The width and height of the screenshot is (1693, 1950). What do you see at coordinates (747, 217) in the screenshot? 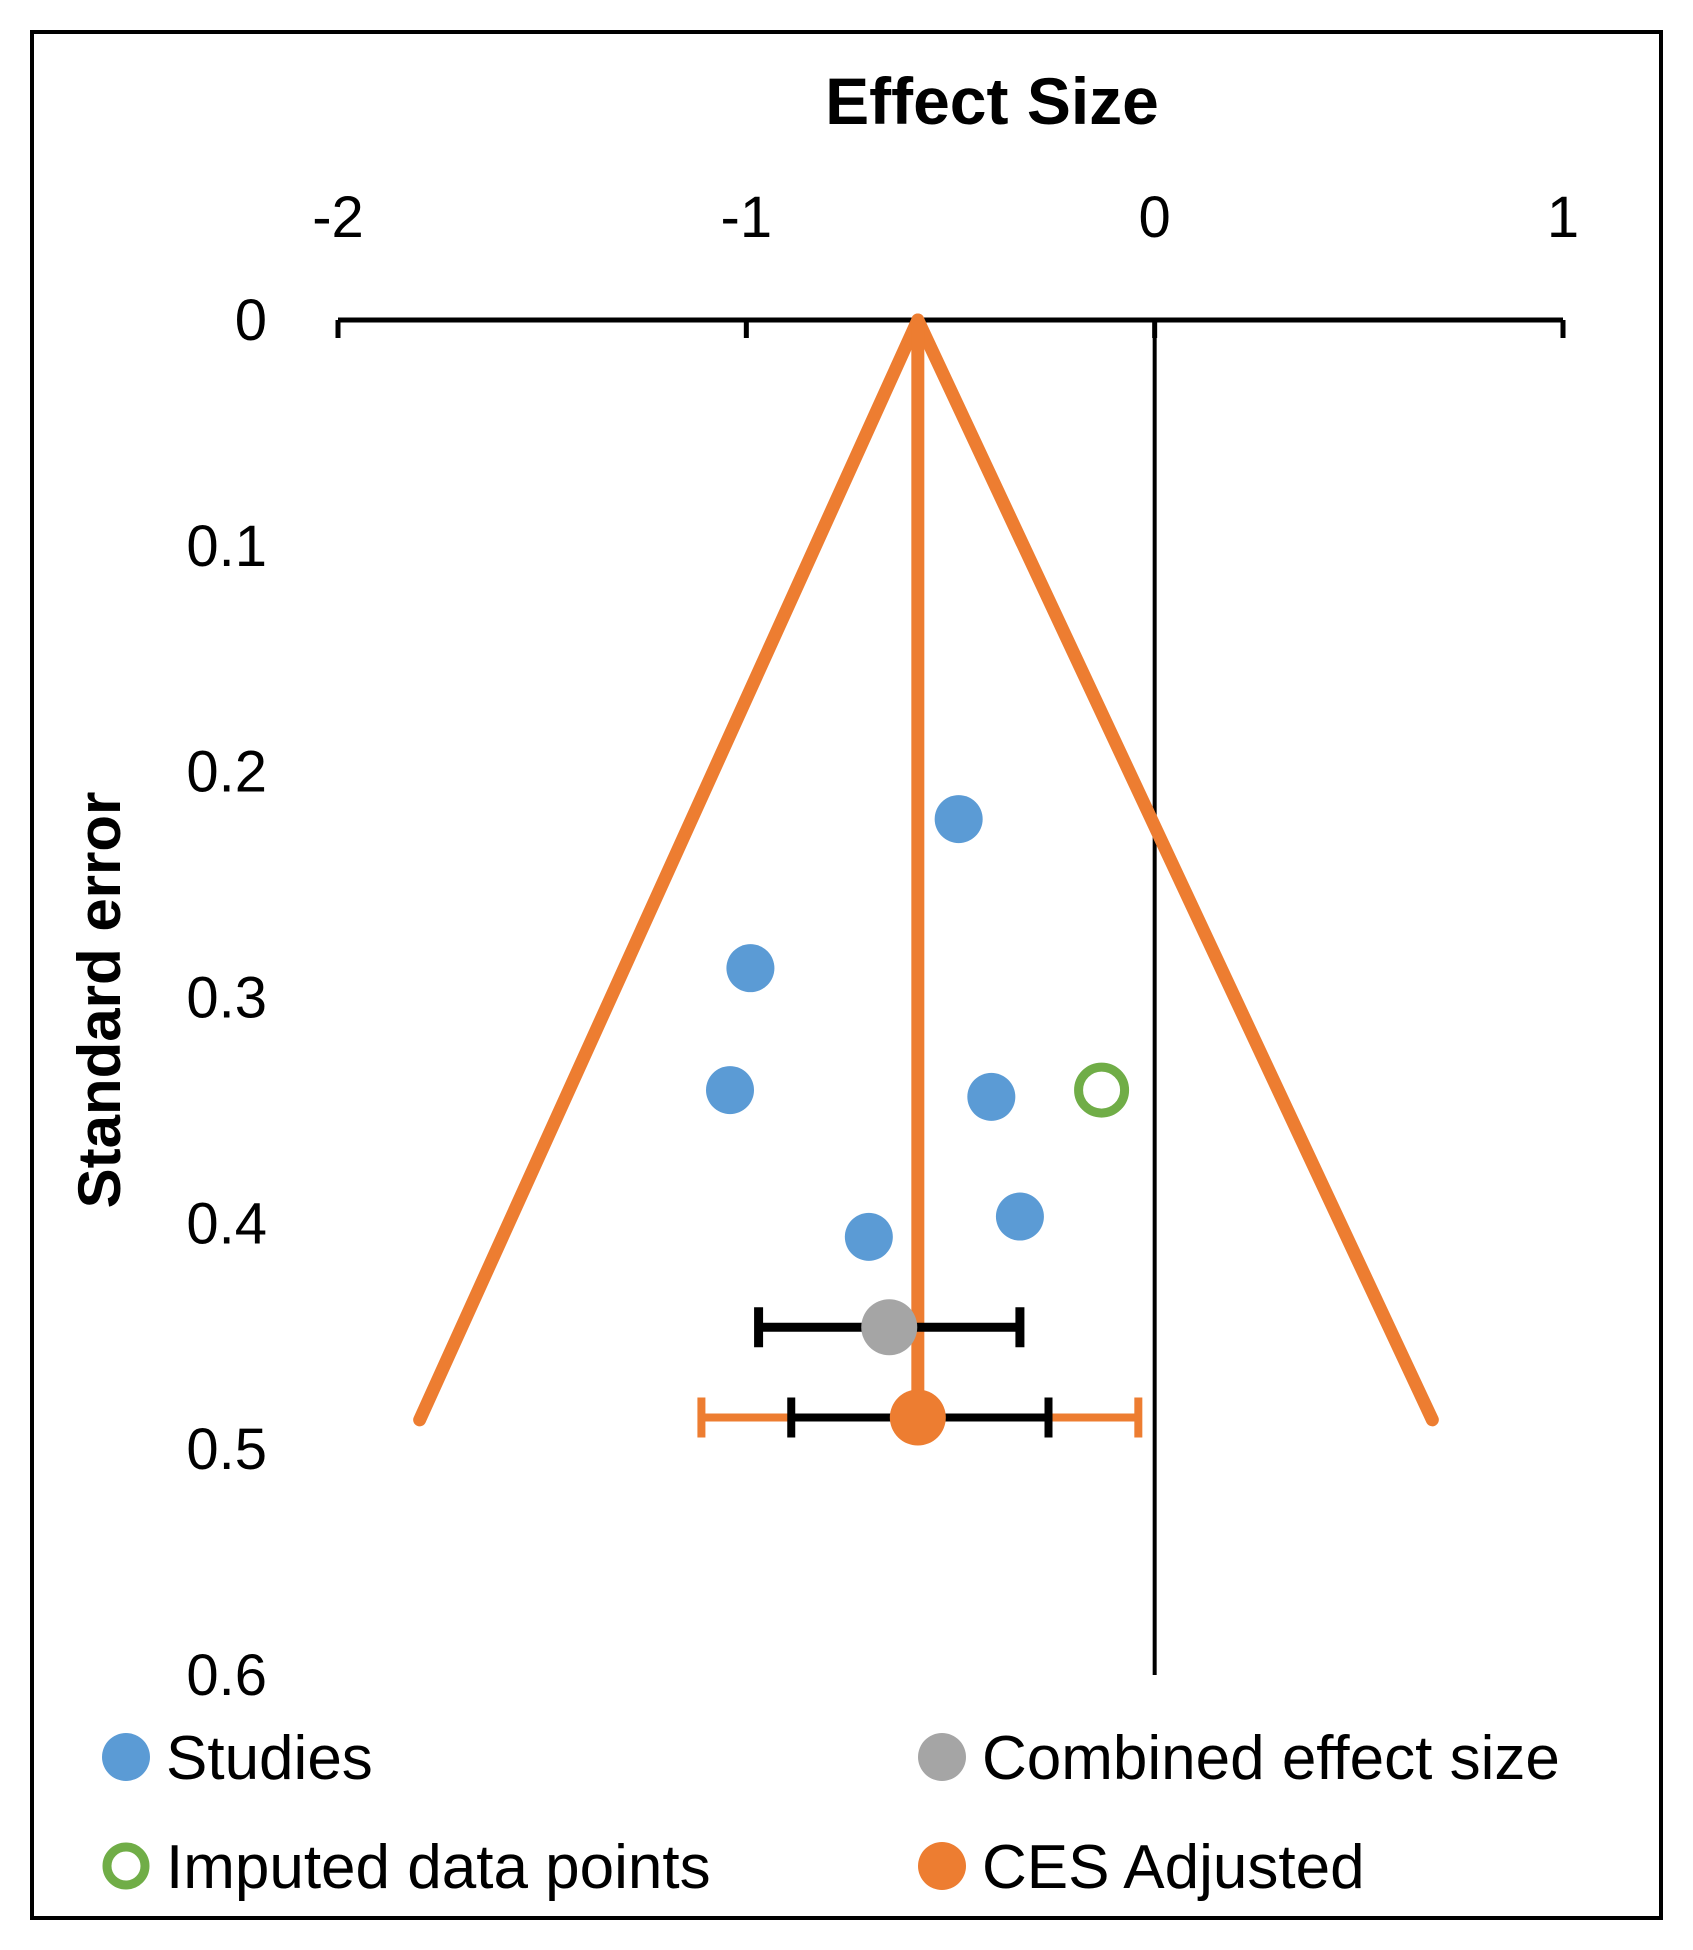
I see `x-tick-label: -1` at bounding box center [747, 217].